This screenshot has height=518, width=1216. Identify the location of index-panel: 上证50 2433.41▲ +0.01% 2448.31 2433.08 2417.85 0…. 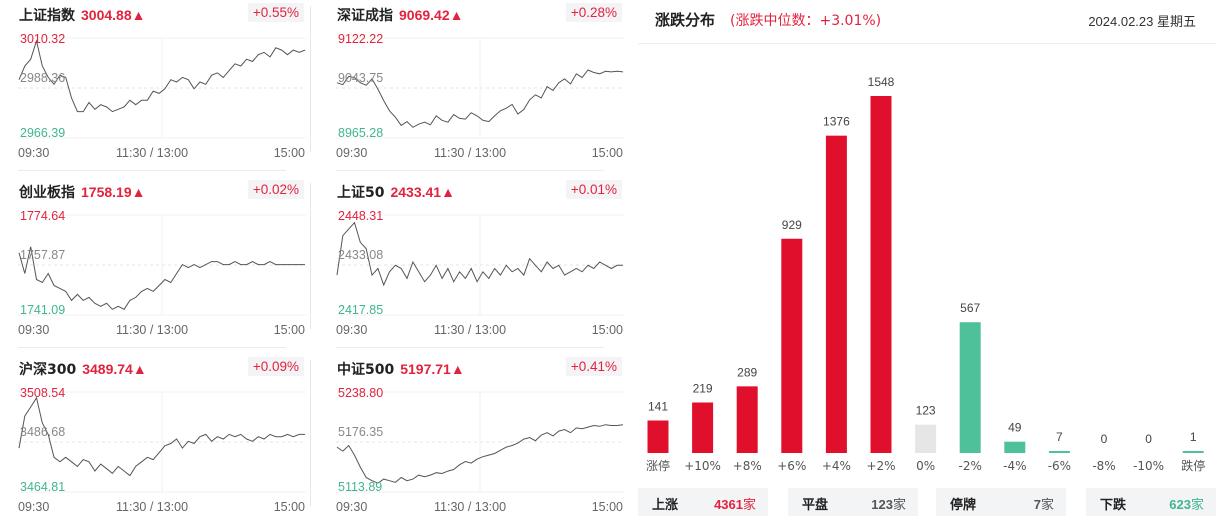
(480, 259).